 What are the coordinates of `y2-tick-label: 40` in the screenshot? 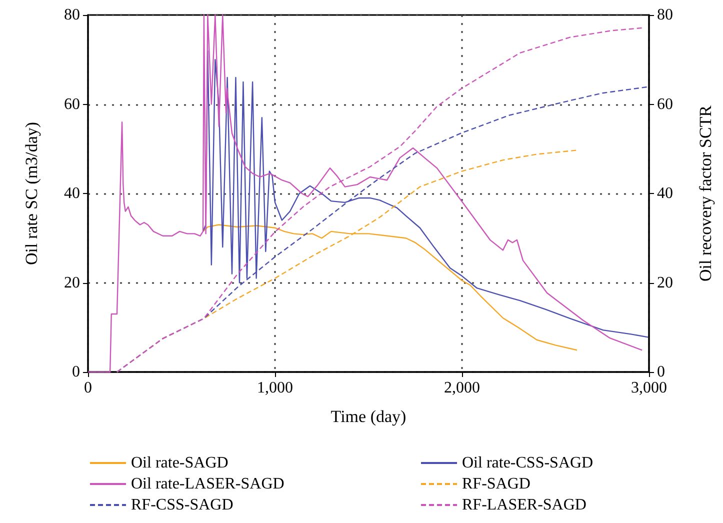 It's located at (665, 193).